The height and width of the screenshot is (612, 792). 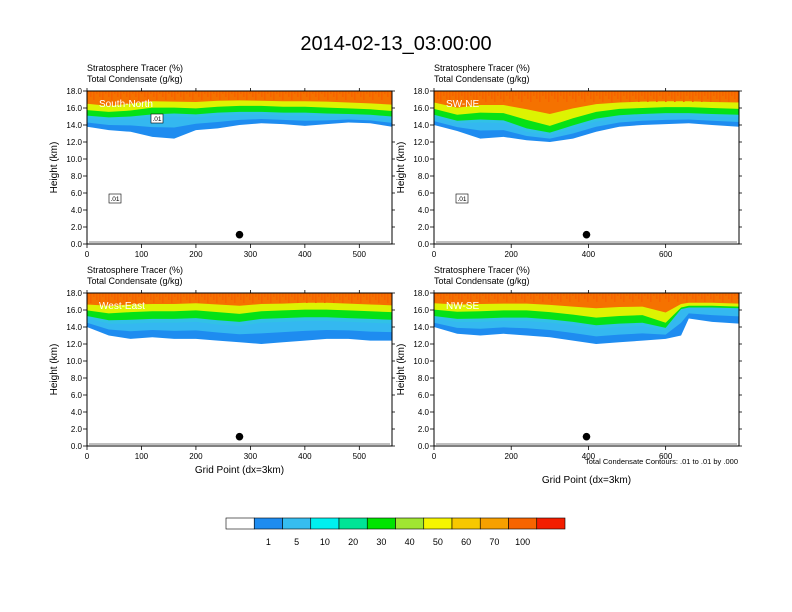 I want to click on y-tick-label: 14.0, so click(x=74, y=327).